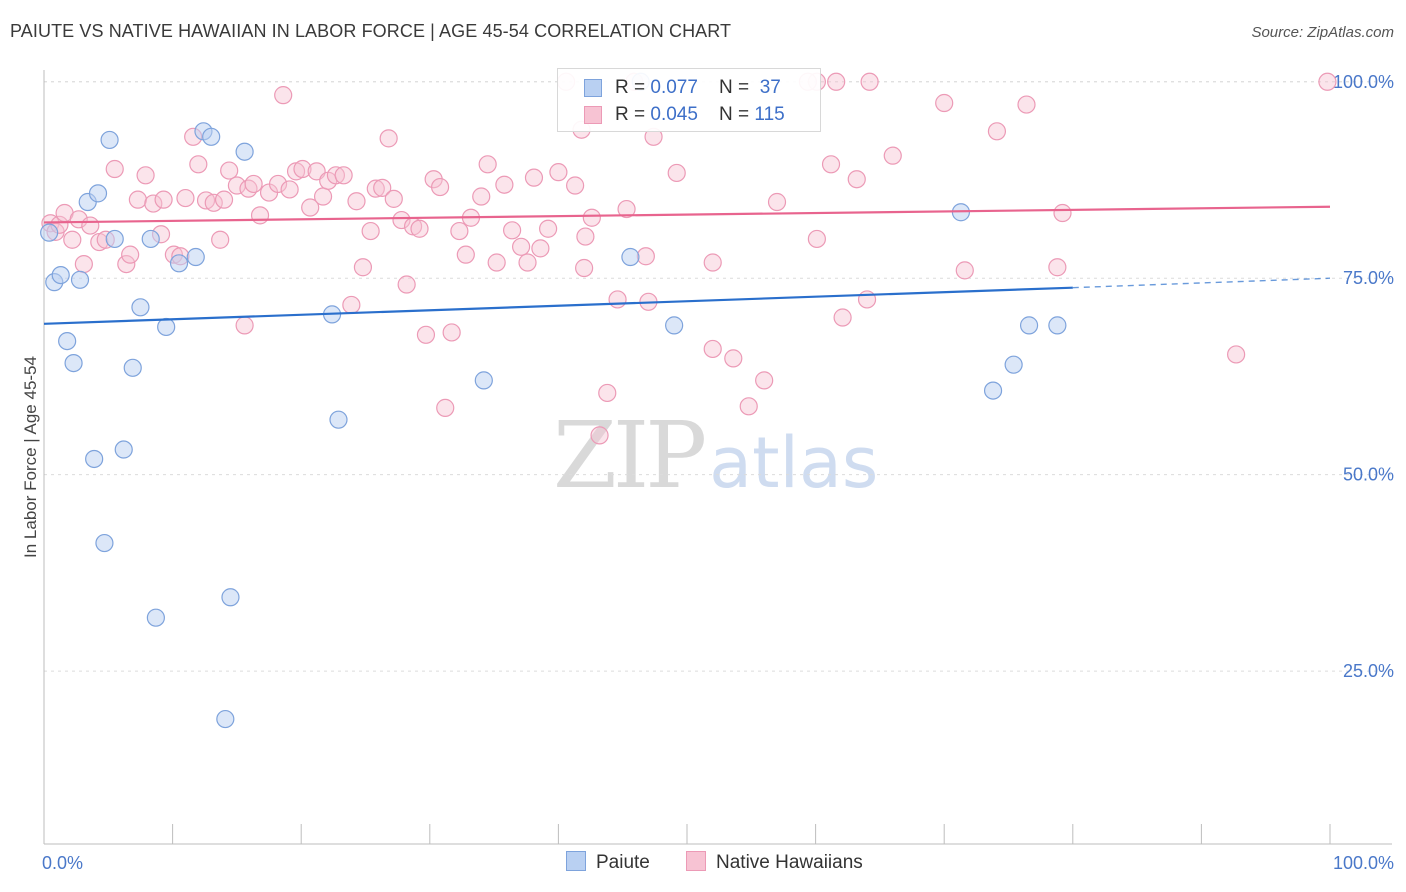 The height and width of the screenshot is (892, 1406). I want to click on y-tick-label: 100.0%, so click(1363, 82).